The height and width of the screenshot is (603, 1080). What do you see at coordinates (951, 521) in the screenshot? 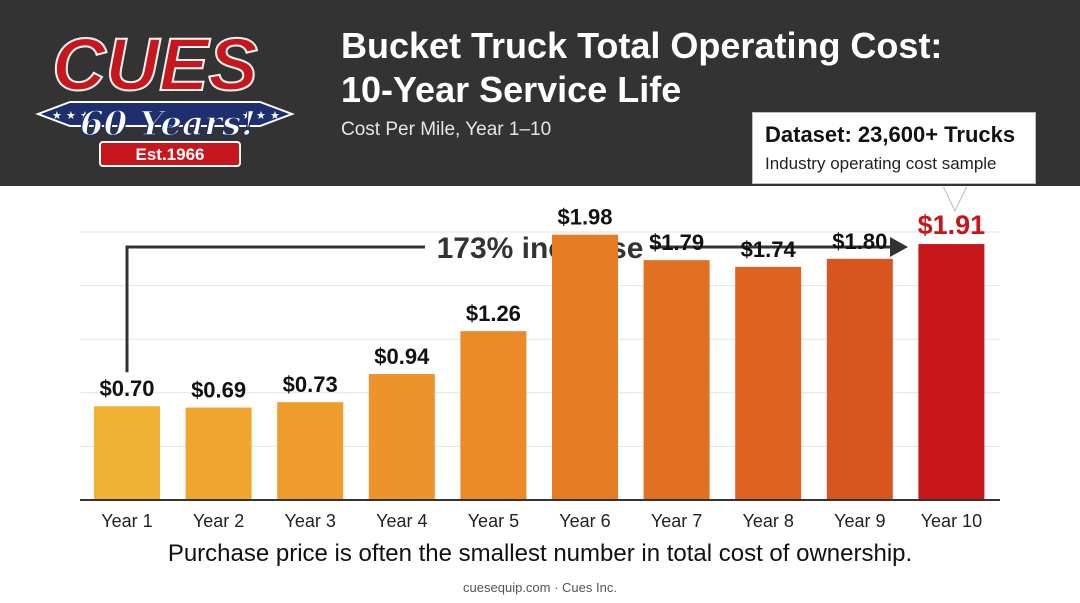
I see `x-tick-label: Year 10` at bounding box center [951, 521].